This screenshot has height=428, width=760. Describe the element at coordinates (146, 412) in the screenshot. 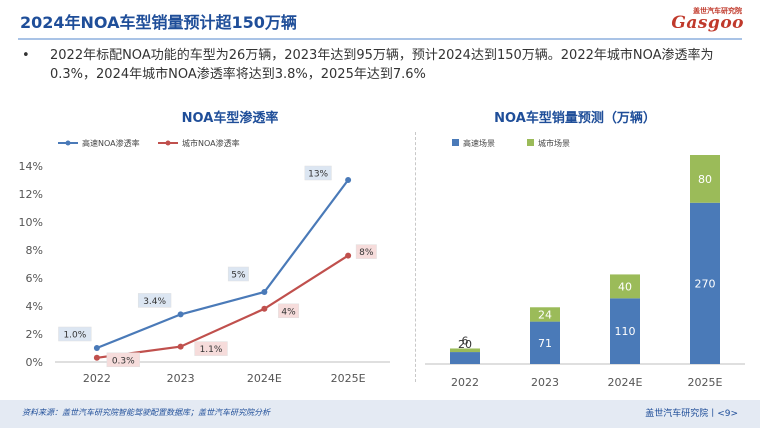

I see `footer-source: 资料来源：盖世汽车研究院智能驾驶配置数据库；盖世汽车研究院分析` at that location.